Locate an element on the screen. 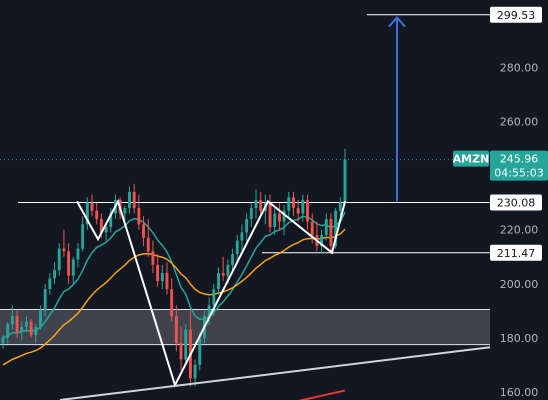  rising-trendline is located at coordinates (275, 373).